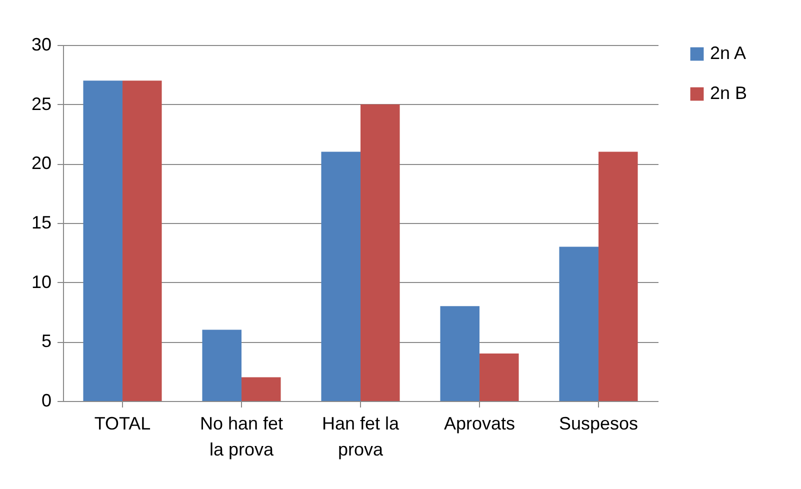 The width and height of the screenshot is (801, 489). I want to click on y-tick-label: 0, so click(46, 400).